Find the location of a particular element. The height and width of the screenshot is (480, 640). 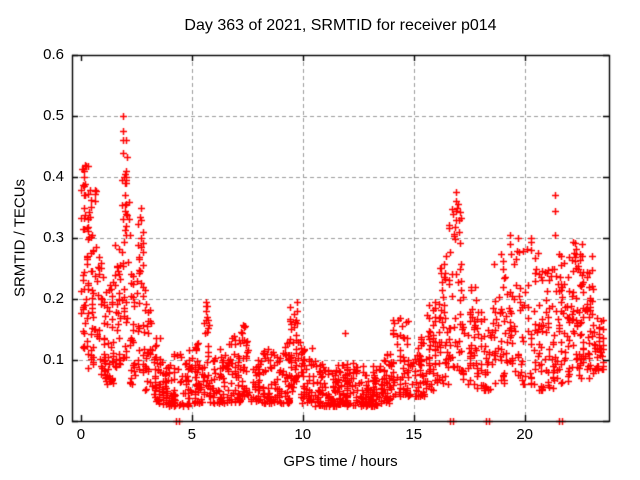

x-tick-label: 5 is located at coordinates (191, 434).